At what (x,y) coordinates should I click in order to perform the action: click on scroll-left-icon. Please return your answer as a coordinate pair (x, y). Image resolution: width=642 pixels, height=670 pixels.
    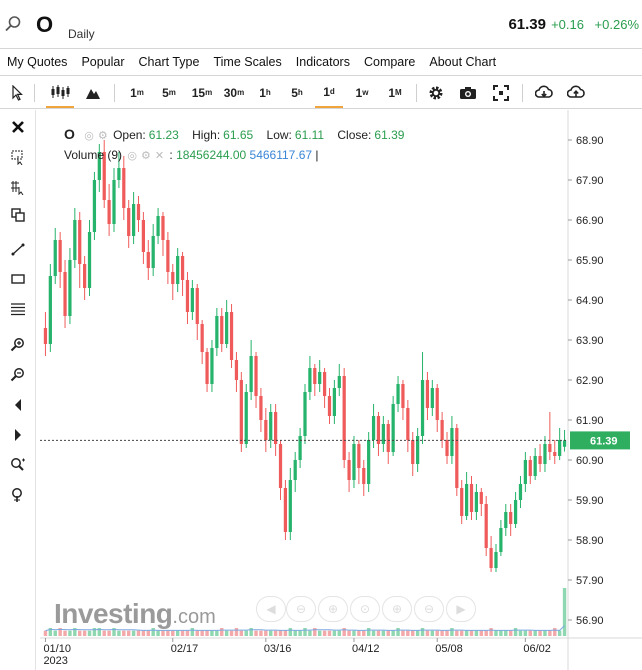
    Looking at the image, I should click on (18, 405).